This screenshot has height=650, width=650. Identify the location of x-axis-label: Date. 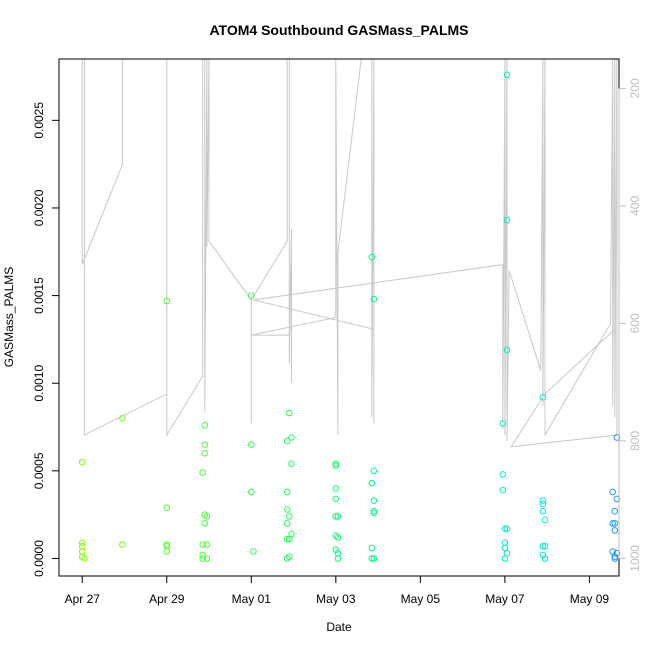
(339, 627).